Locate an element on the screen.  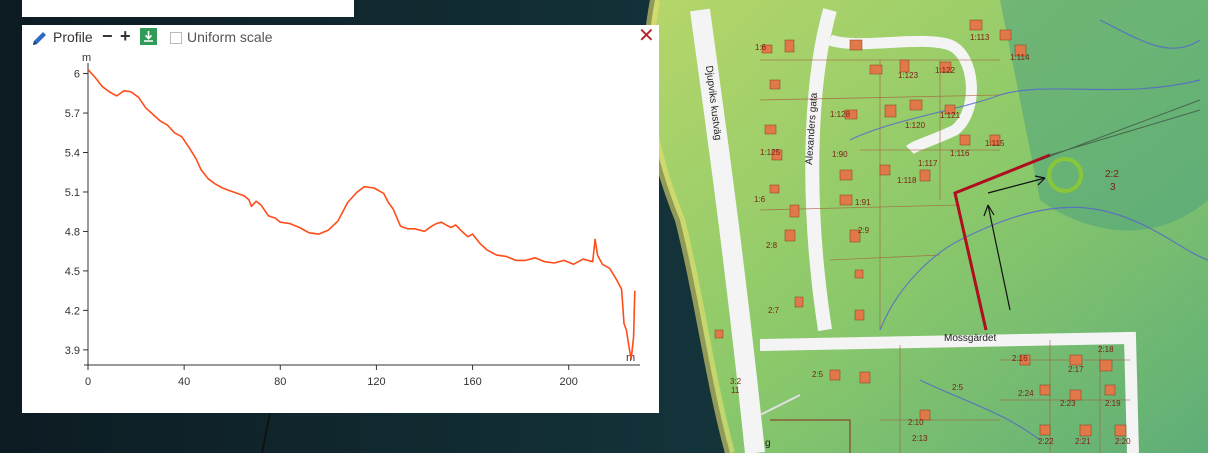
x-tick-label: 200 is located at coordinates (569, 382).